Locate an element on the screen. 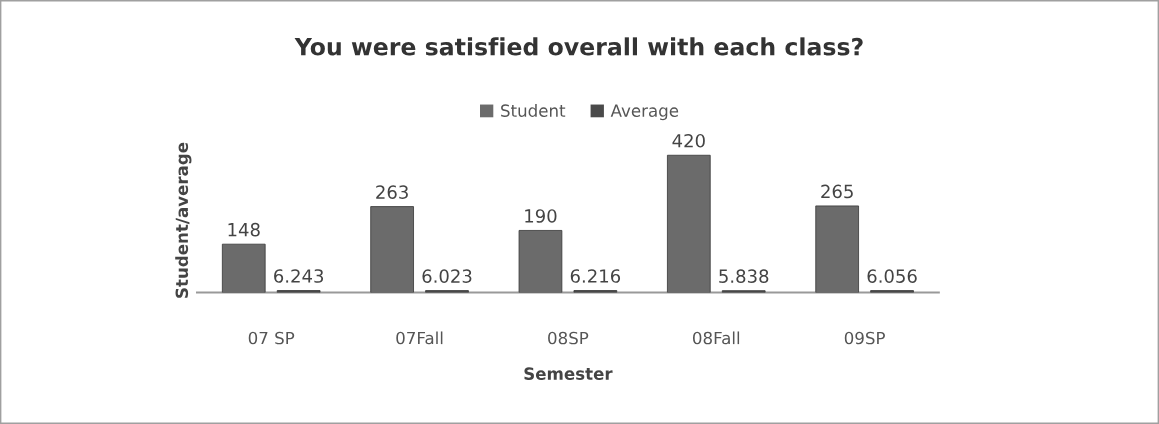  data-label: 148 is located at coordinates (244, 229).